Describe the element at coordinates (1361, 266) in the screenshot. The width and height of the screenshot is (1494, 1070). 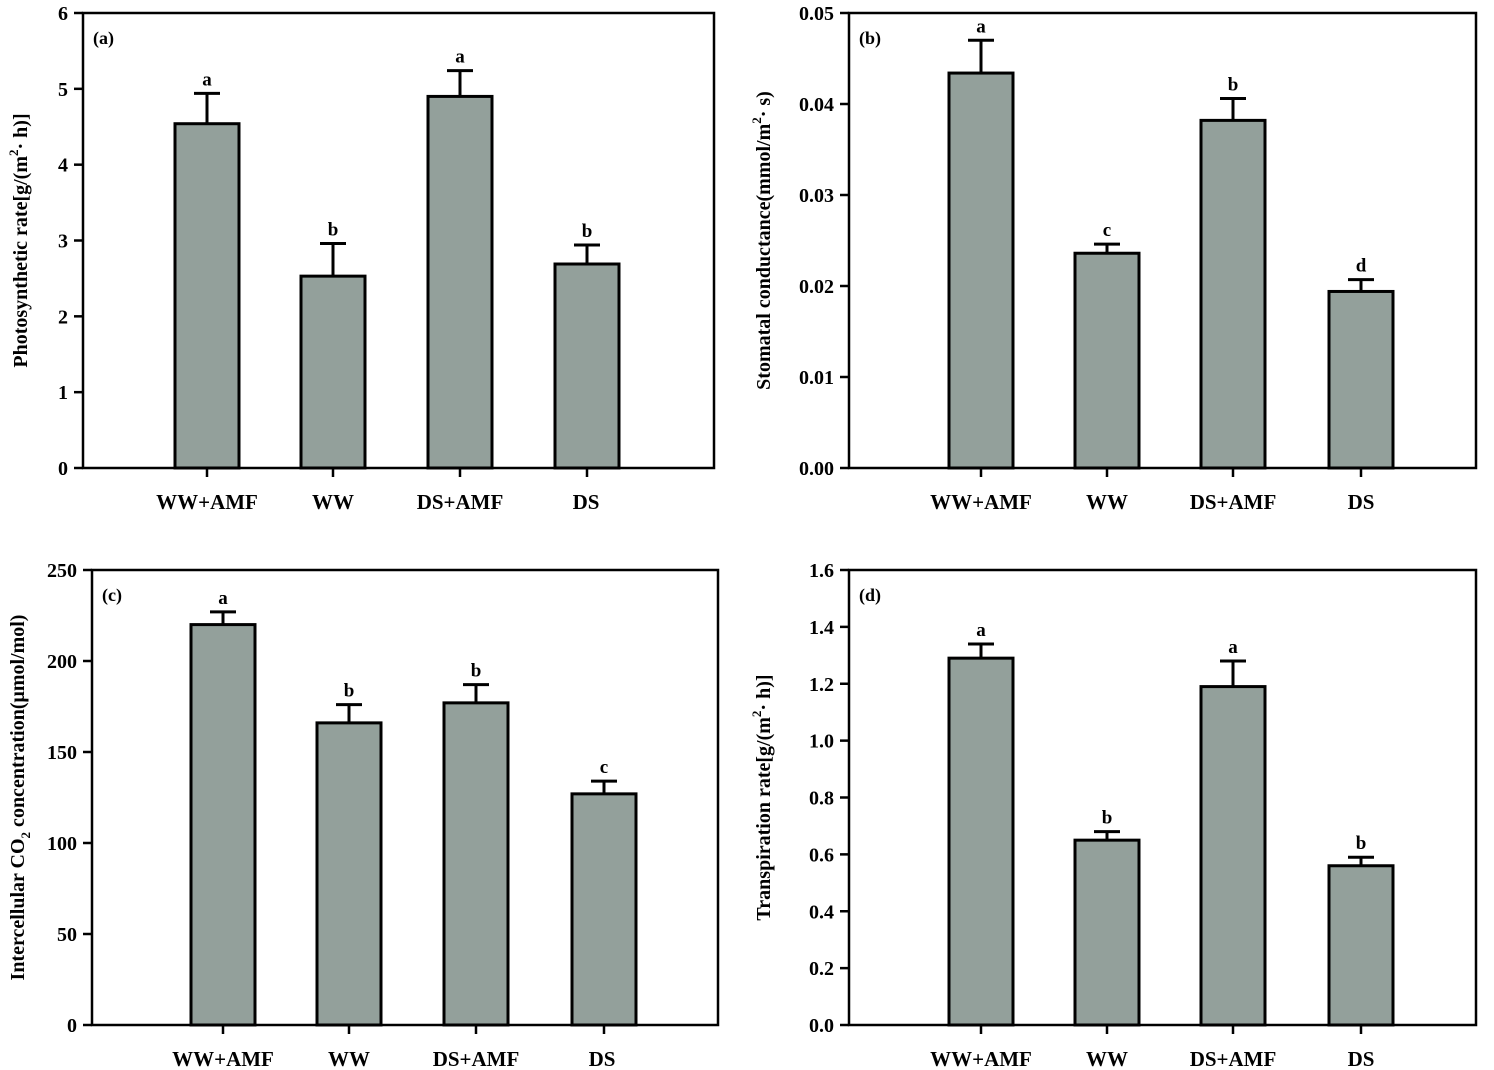
I see `significance-letter: d` at that location.